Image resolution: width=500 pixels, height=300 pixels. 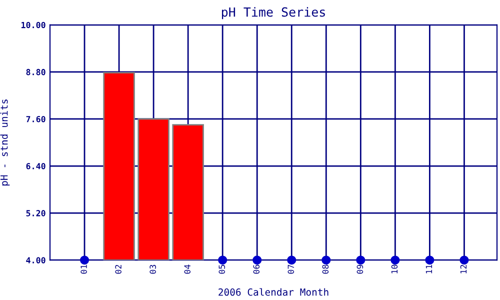 What do you see at coordinates (36, 72) in the screenshot?
I see `y-tick-label: 8.80` at bounding box center [36, 72].